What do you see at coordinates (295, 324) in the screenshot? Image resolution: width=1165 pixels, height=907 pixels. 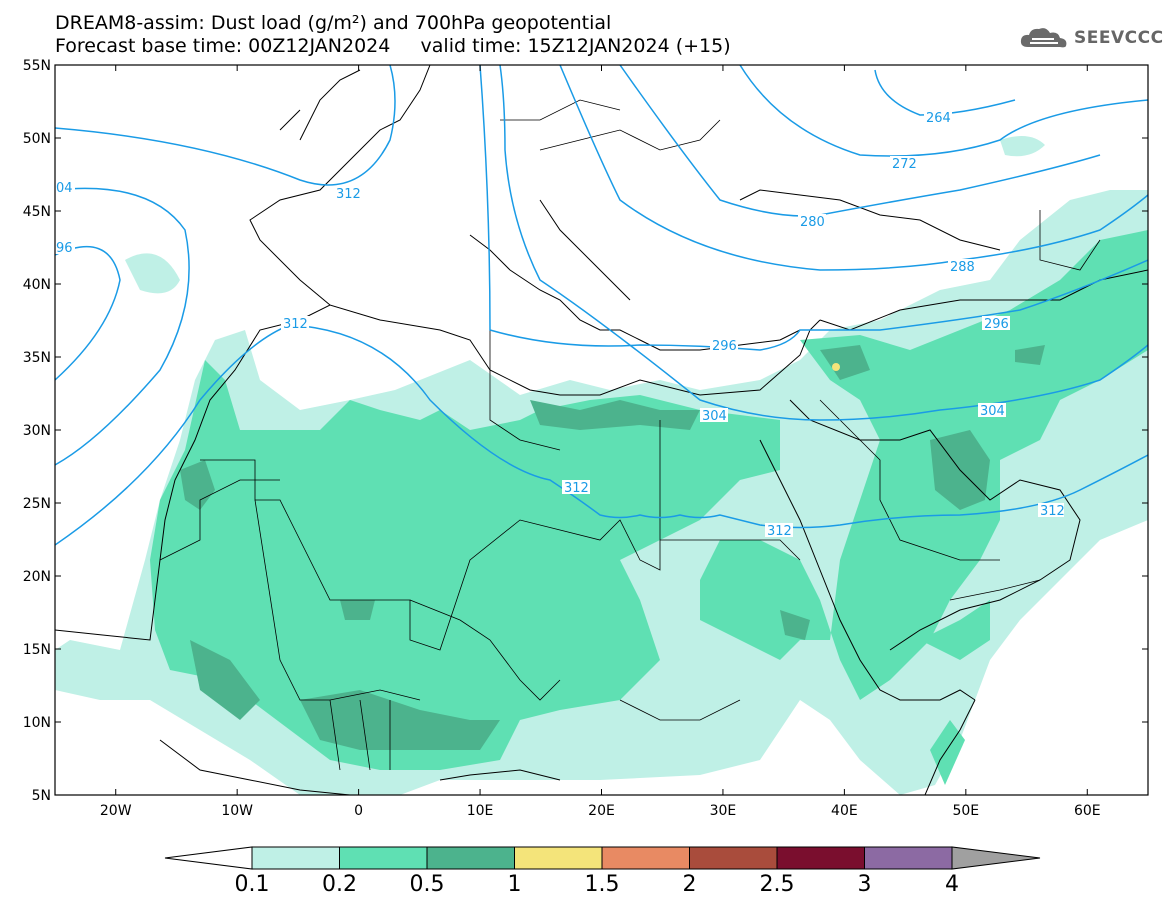 I see `contour-label-312-morocco: 312` at bounding box center [295, 324].